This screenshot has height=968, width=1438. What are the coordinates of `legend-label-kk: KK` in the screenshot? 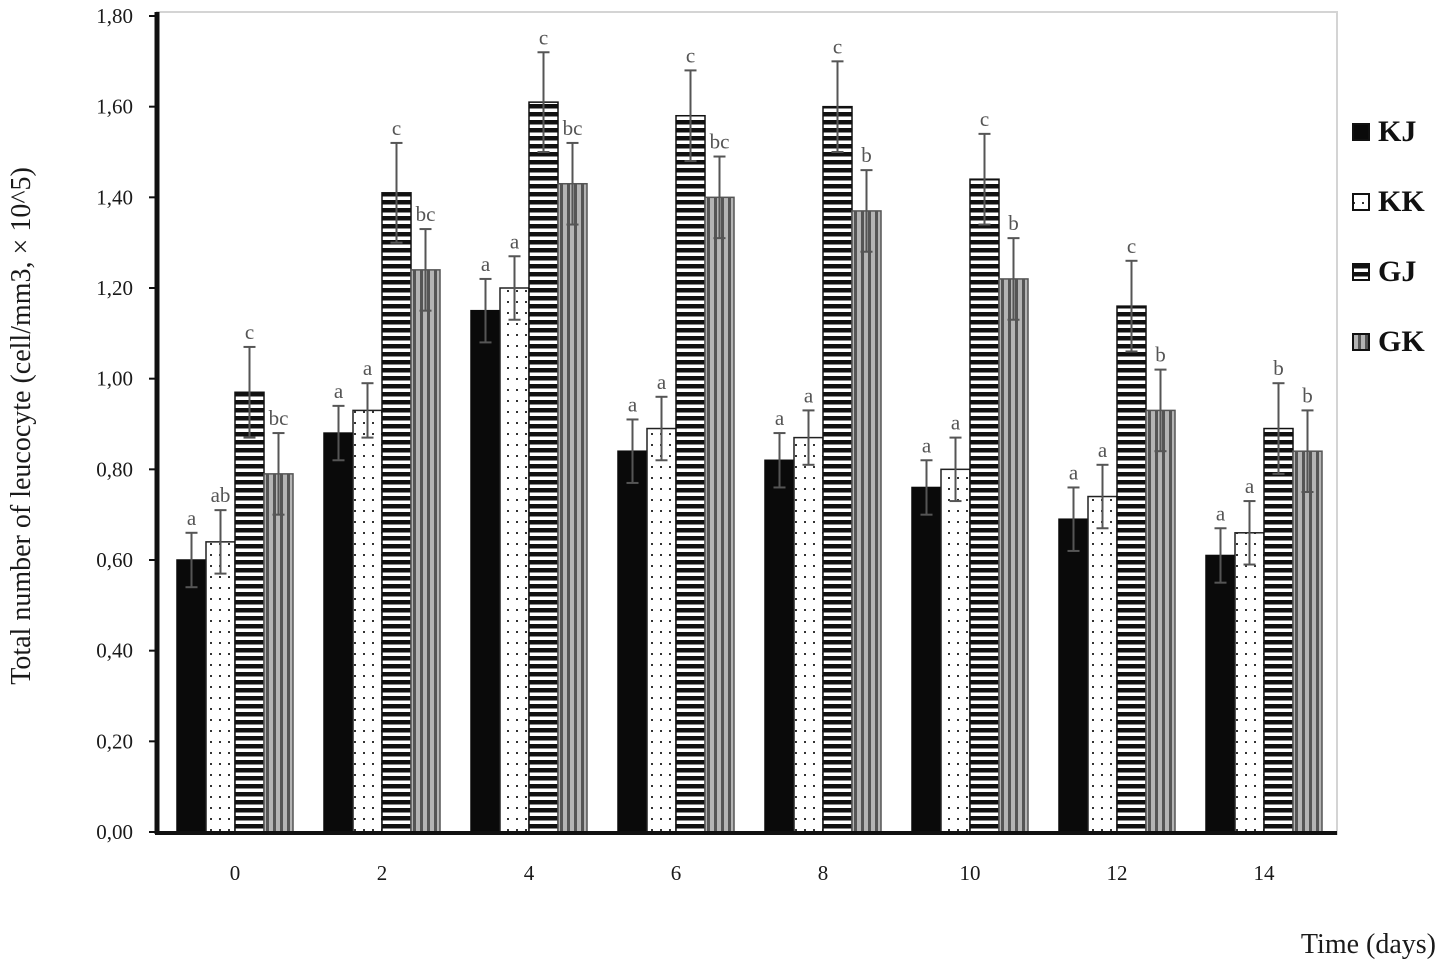 It's located at (1401, 201).